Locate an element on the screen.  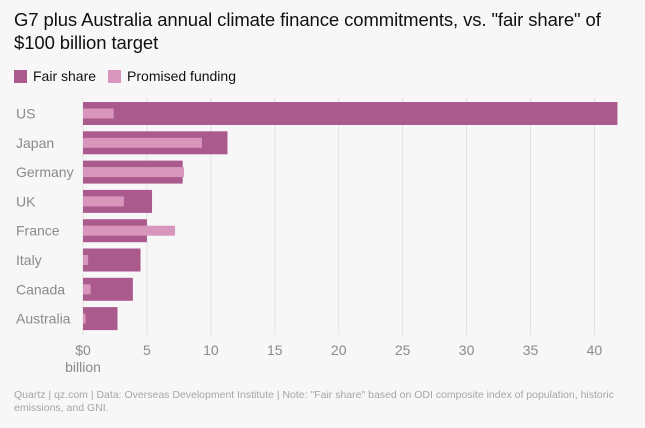
category-label-france: France is located at coordinates (38, 231).